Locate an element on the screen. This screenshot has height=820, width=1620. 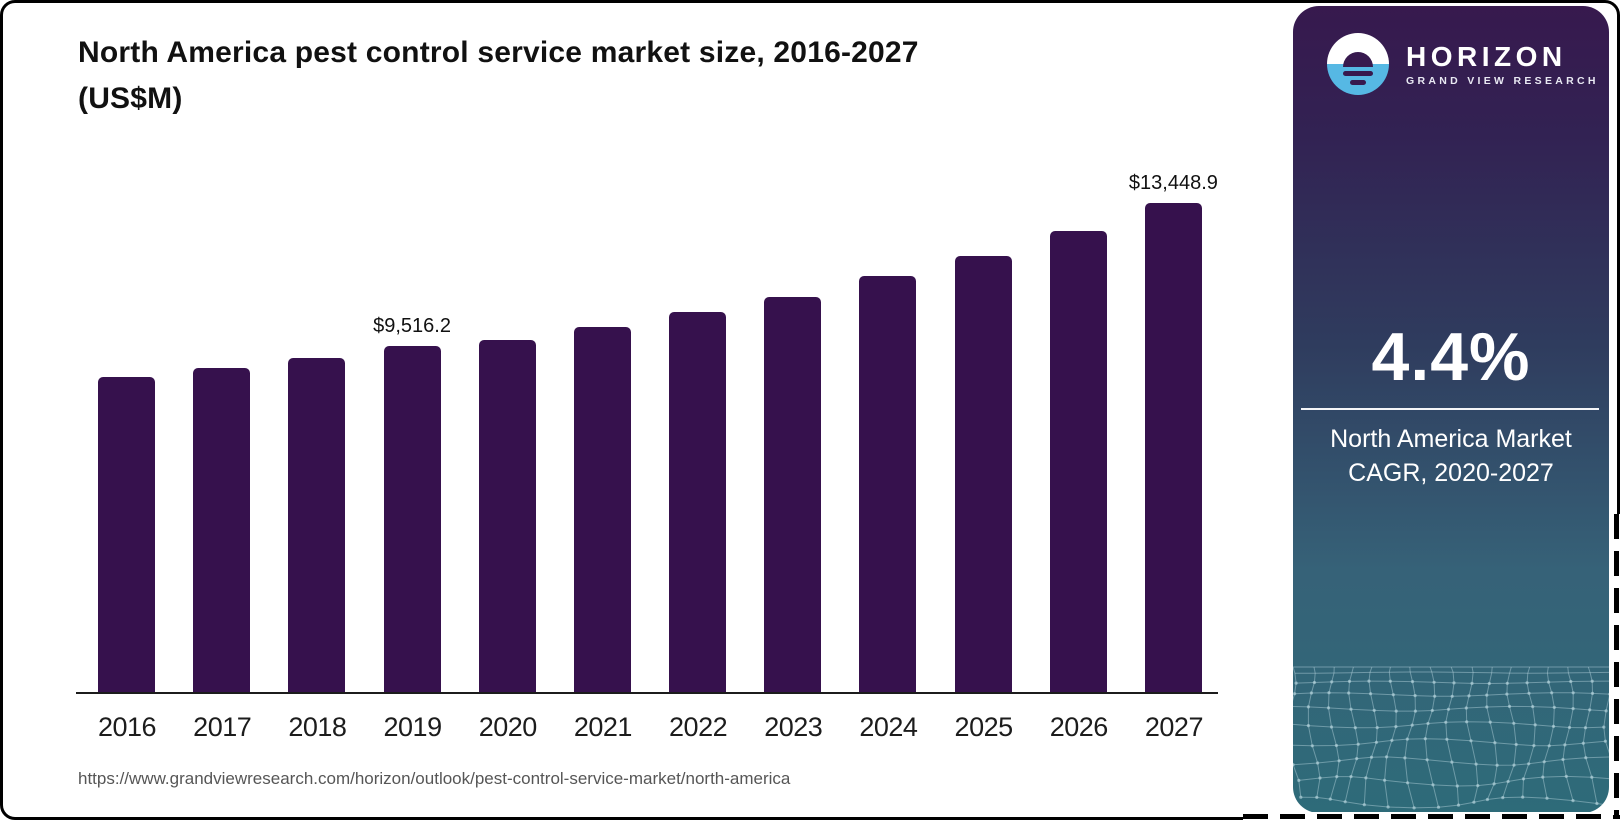
bar-2019: $9,516.2 is located at coordinates (412, 504).